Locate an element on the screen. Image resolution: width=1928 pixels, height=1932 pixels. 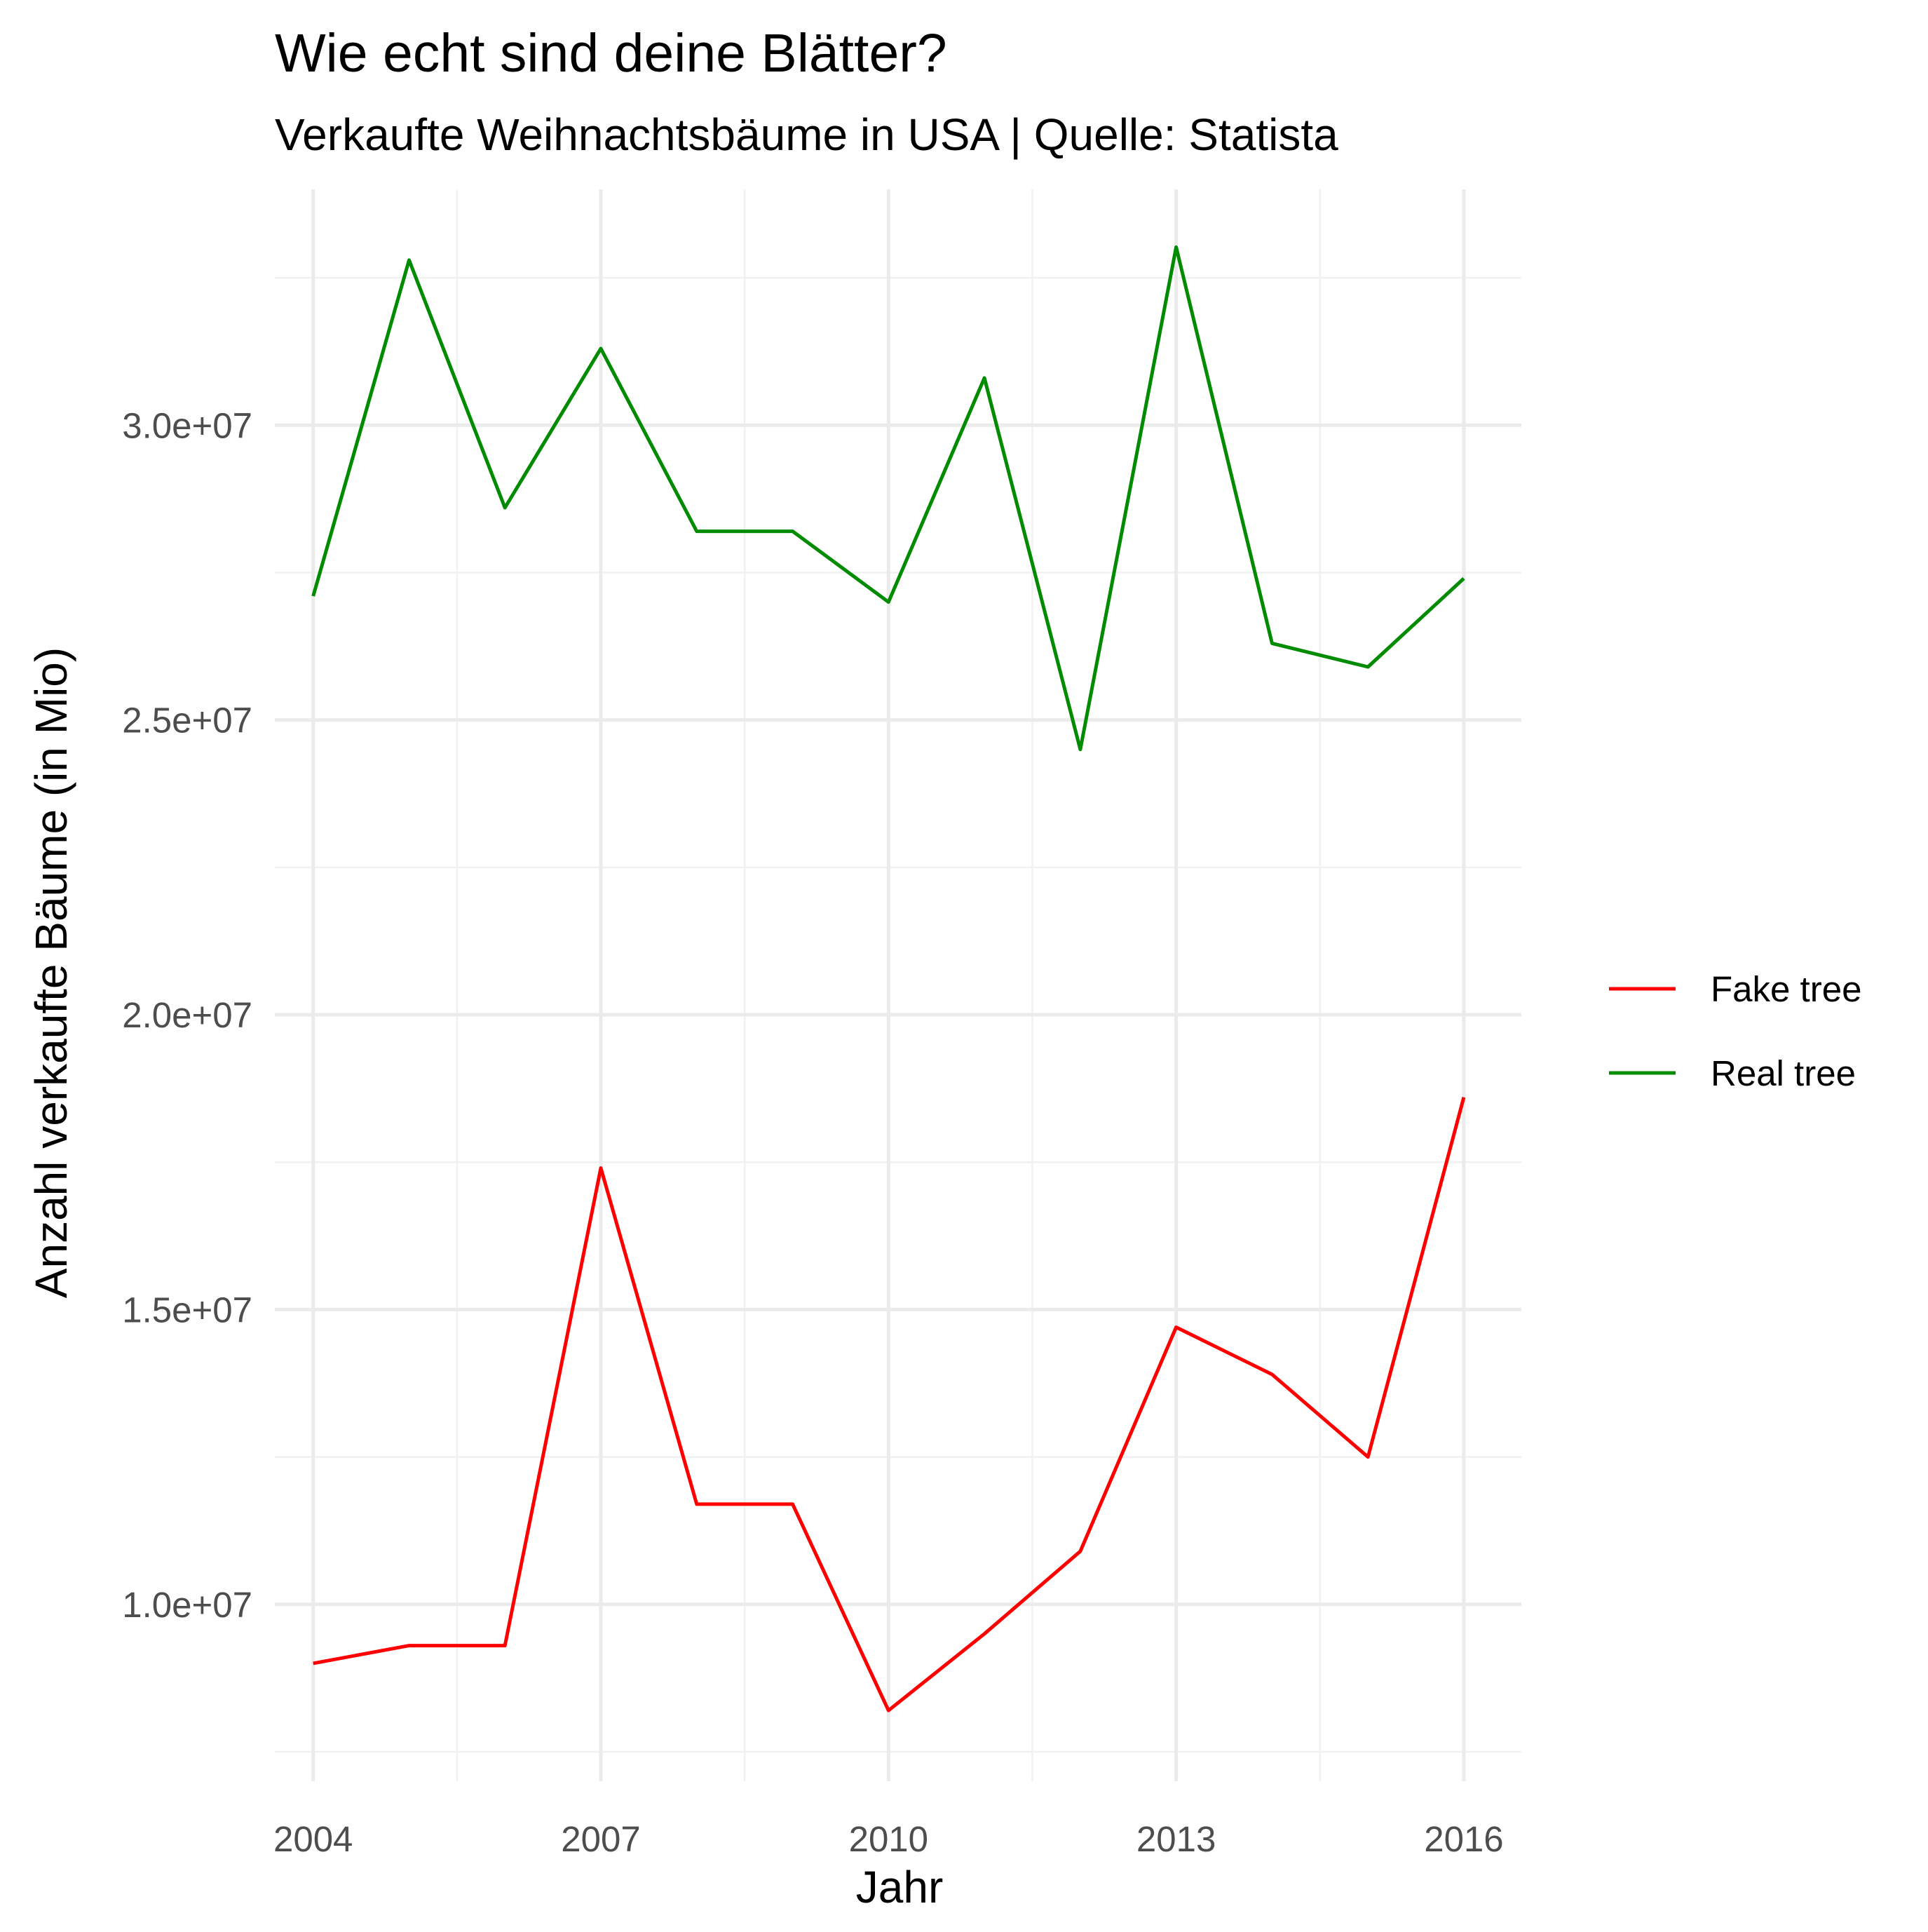
x-tick-label: 2010 is located at coordinates (888, 1839).